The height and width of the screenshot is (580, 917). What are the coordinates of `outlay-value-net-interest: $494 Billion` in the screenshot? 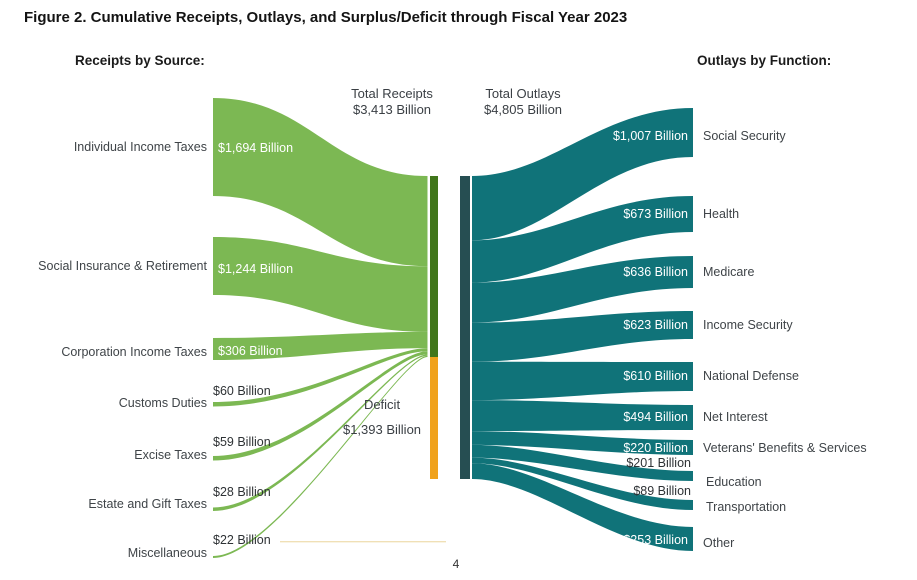 It's located at (655, 417).